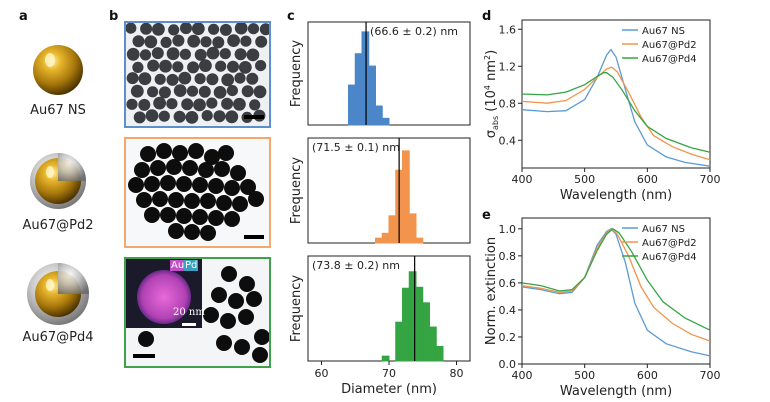 Image resolution: width=770 pixels, height=402 pixels. Describe the element at coordinates (58, 70) in the screenshot. I see `sphere-au67-ns` at that location.